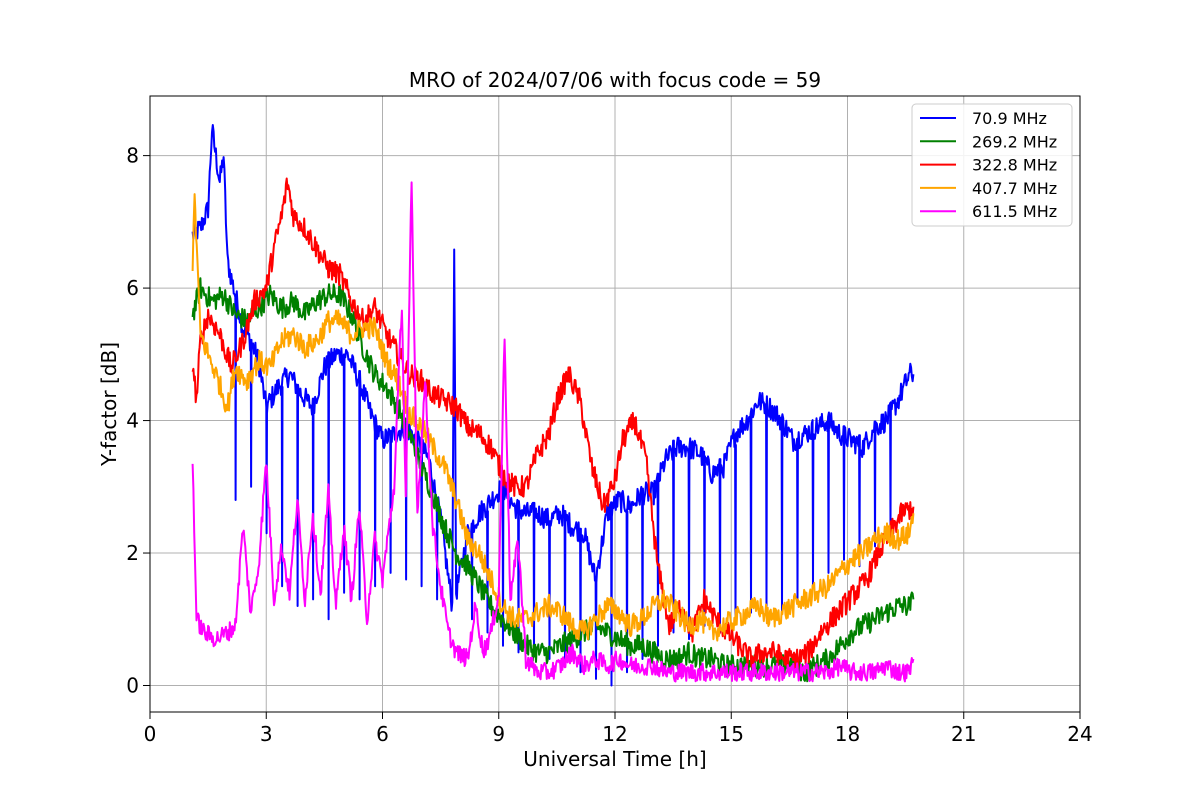 The width and height of the screenshot is (1200, 800). What do you see at coordinates (1014, 188) in the screenshot?
I see `legend-entry: 407.7 MHz` at bounding box center [1014, 188].